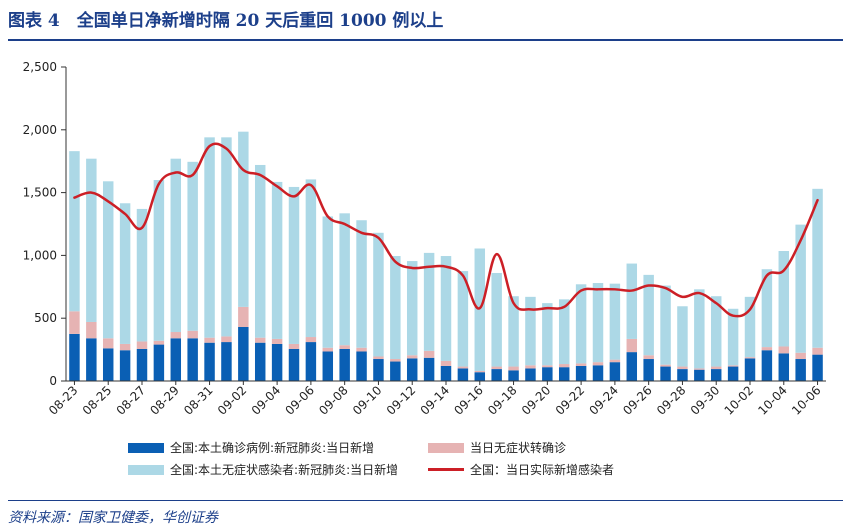 The image size is (851, 531). I want to click on x-tick-label: 09-16, so click(468, 400).